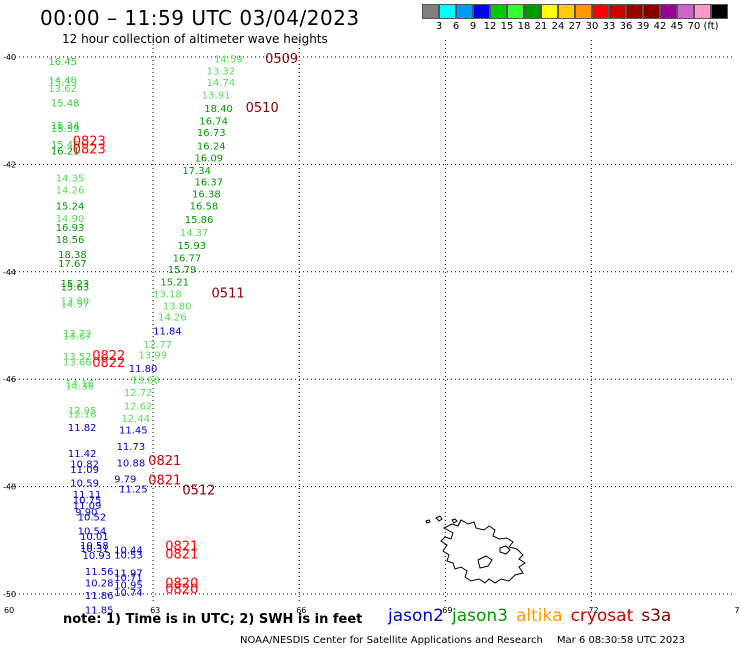 The width and height of the screenshot is (740, 650). What do you see at coordinates (456, 26) in the screenshot?
I see `scale-label: 6` at bounding box center [456, 26].